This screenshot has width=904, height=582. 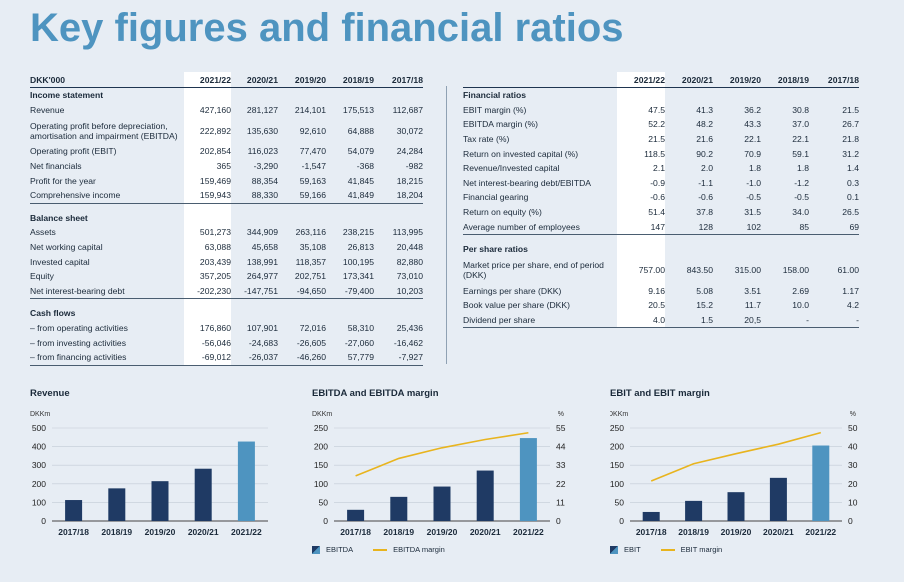 I want to click on column-header-label, so click(x=540, y=80).